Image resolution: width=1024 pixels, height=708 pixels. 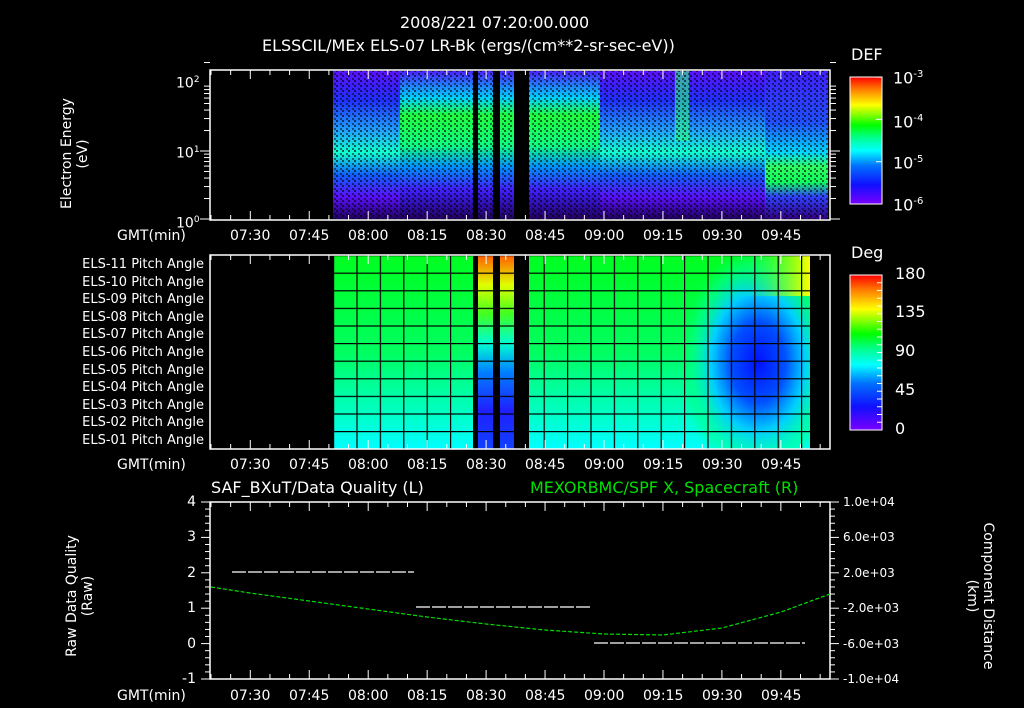 What do you see at coordinates (143, 370) in the screenshot?
I see `pitch-row-label: ELS-05 Pitch Angle` at bounding box center [143, 370].